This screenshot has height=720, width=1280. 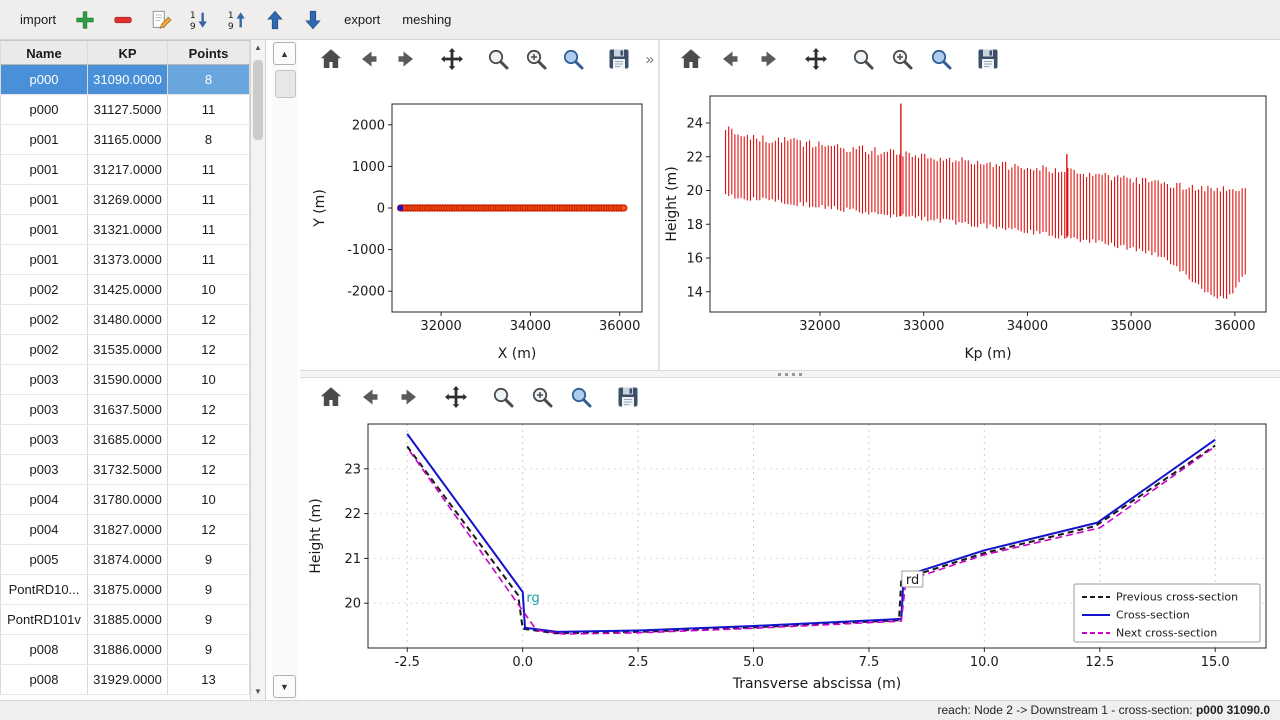 I want to click on column-header-kp: KP, so click(x=128, y=52).